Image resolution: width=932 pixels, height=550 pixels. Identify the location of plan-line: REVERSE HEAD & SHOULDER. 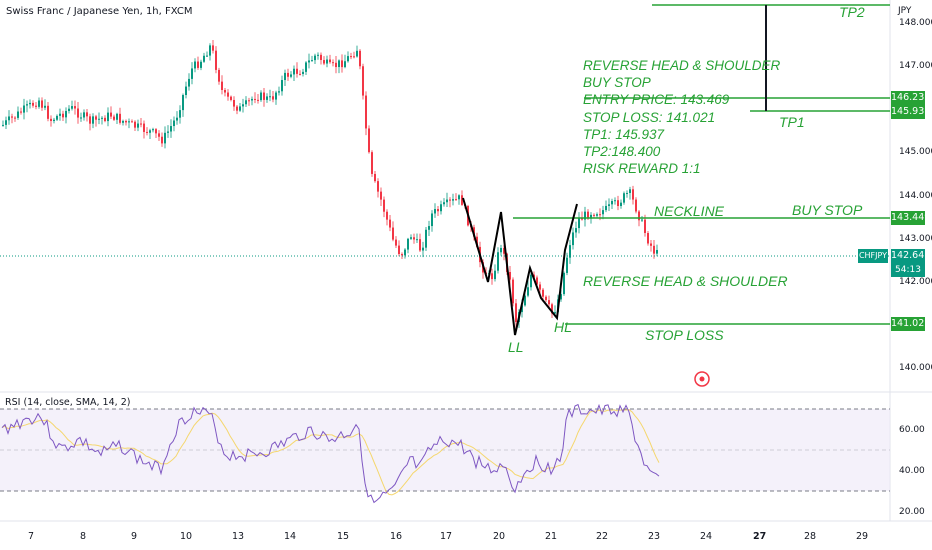
(682, 65).